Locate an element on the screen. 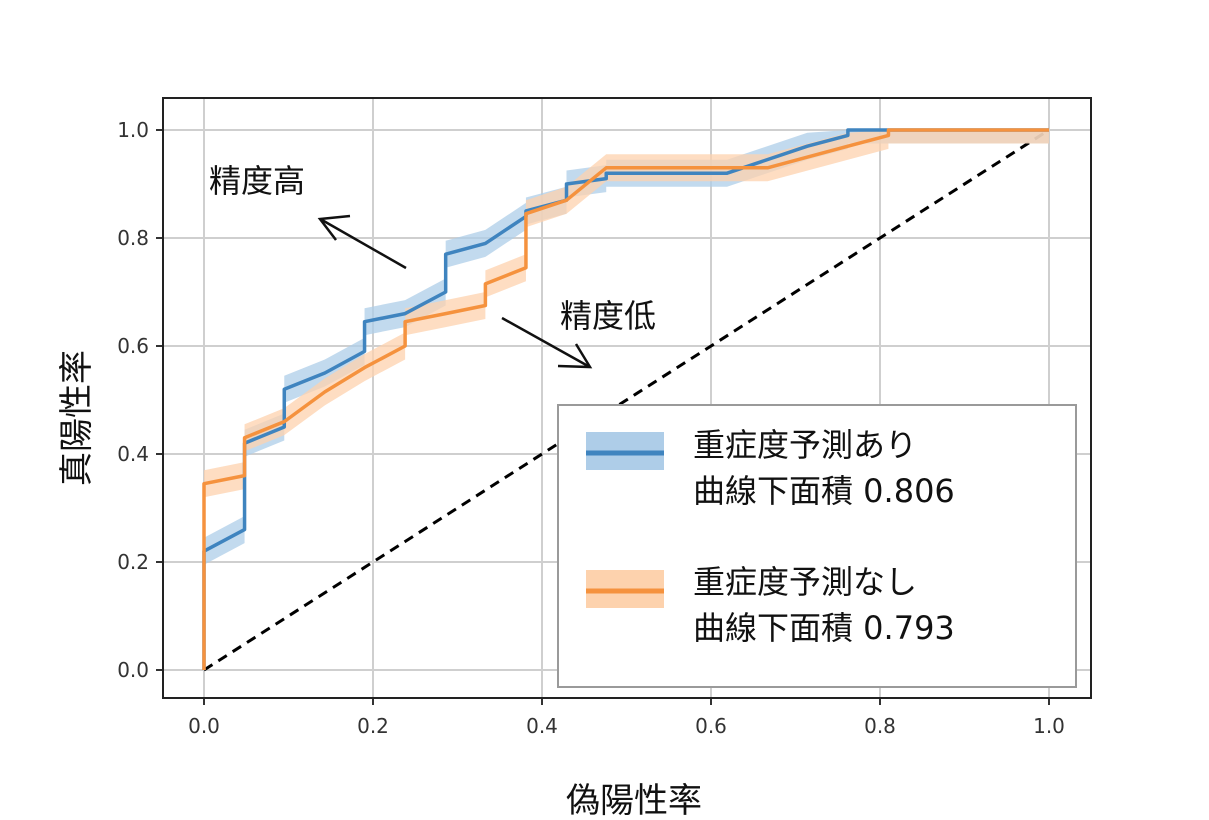 The image size is (1209, 820). y-axis-title: 真陽性率 is located at coordinates (77, 418).